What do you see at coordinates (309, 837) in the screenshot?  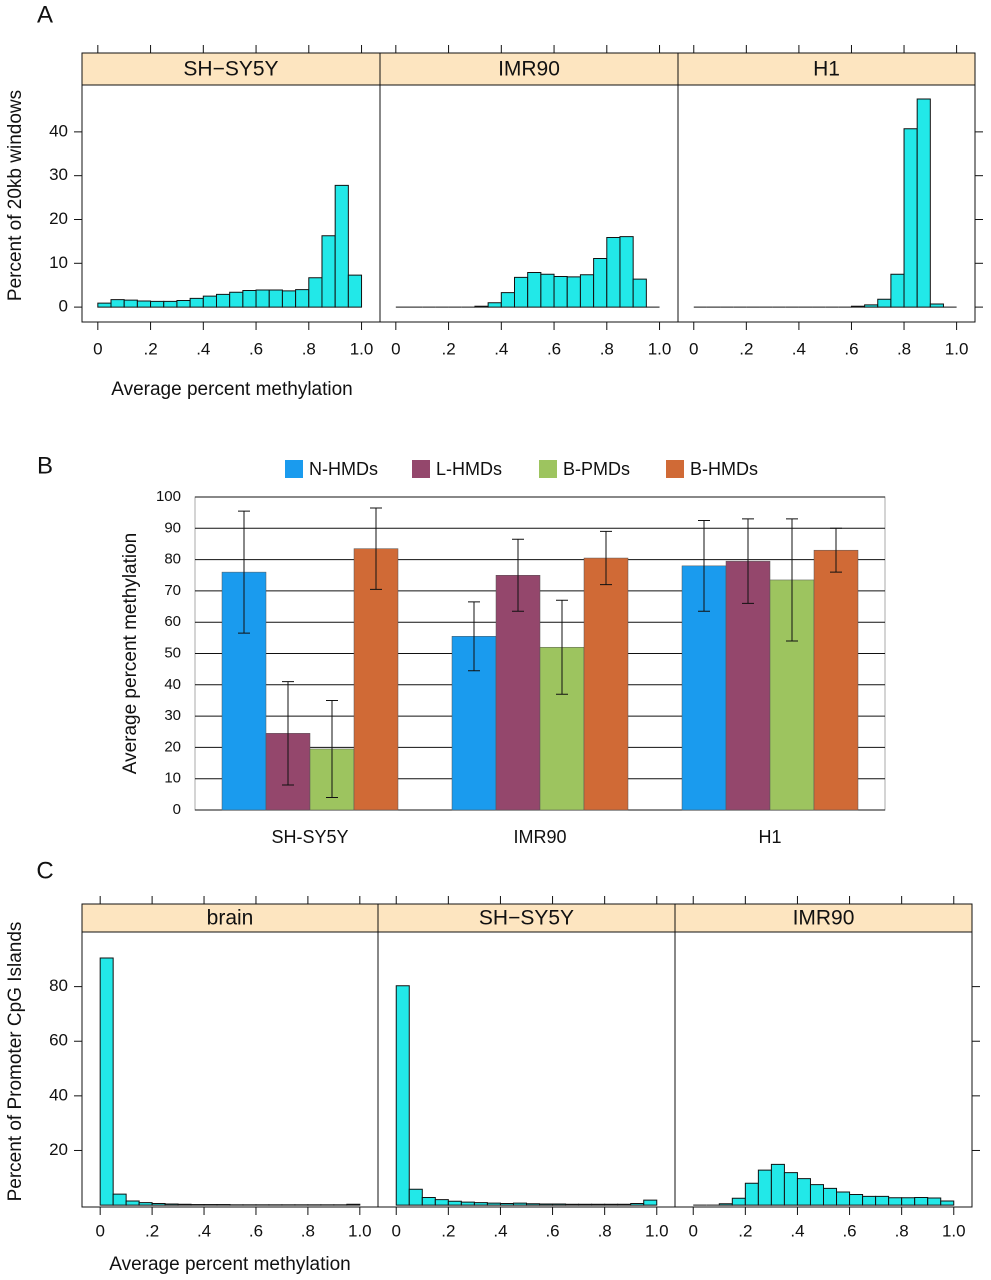 I see `x-tick-label: SH-SY5Y` at bounding box center [309, 837].